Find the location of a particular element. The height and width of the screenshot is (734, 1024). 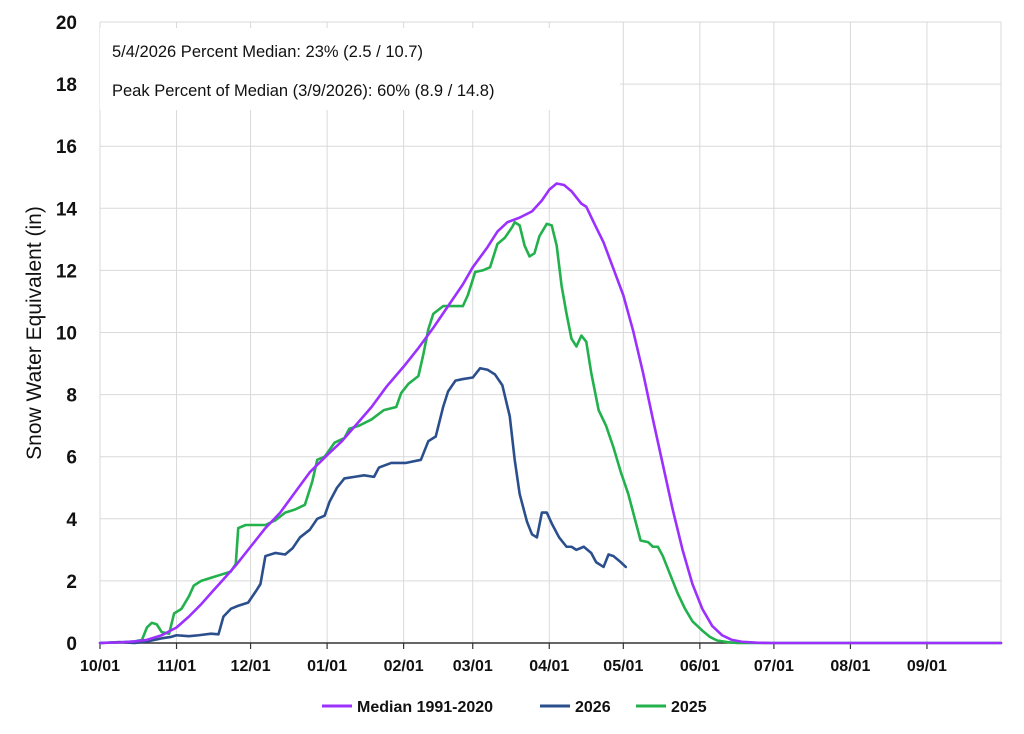

legend-label-median-1991-2020: Median 1991-2020 is located at coordinates (425, 707).